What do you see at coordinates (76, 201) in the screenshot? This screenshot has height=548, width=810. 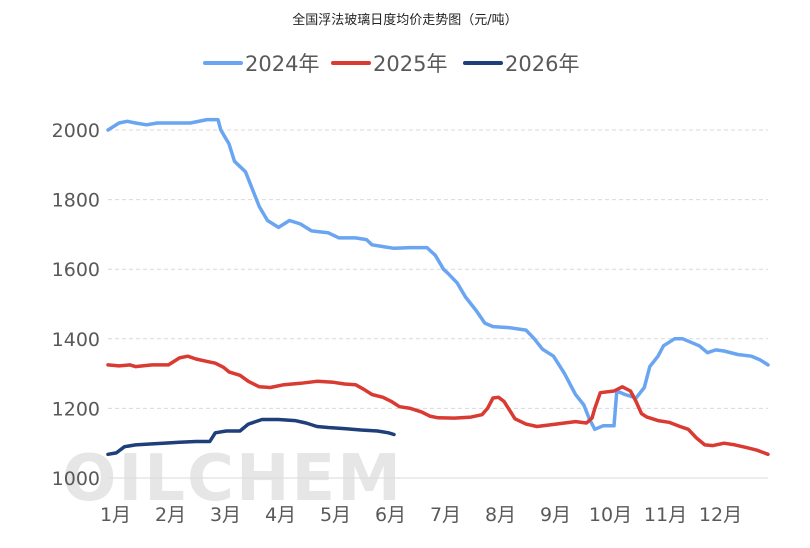 I see `y-tick-label: 1800` at bounding box center [76, 201].